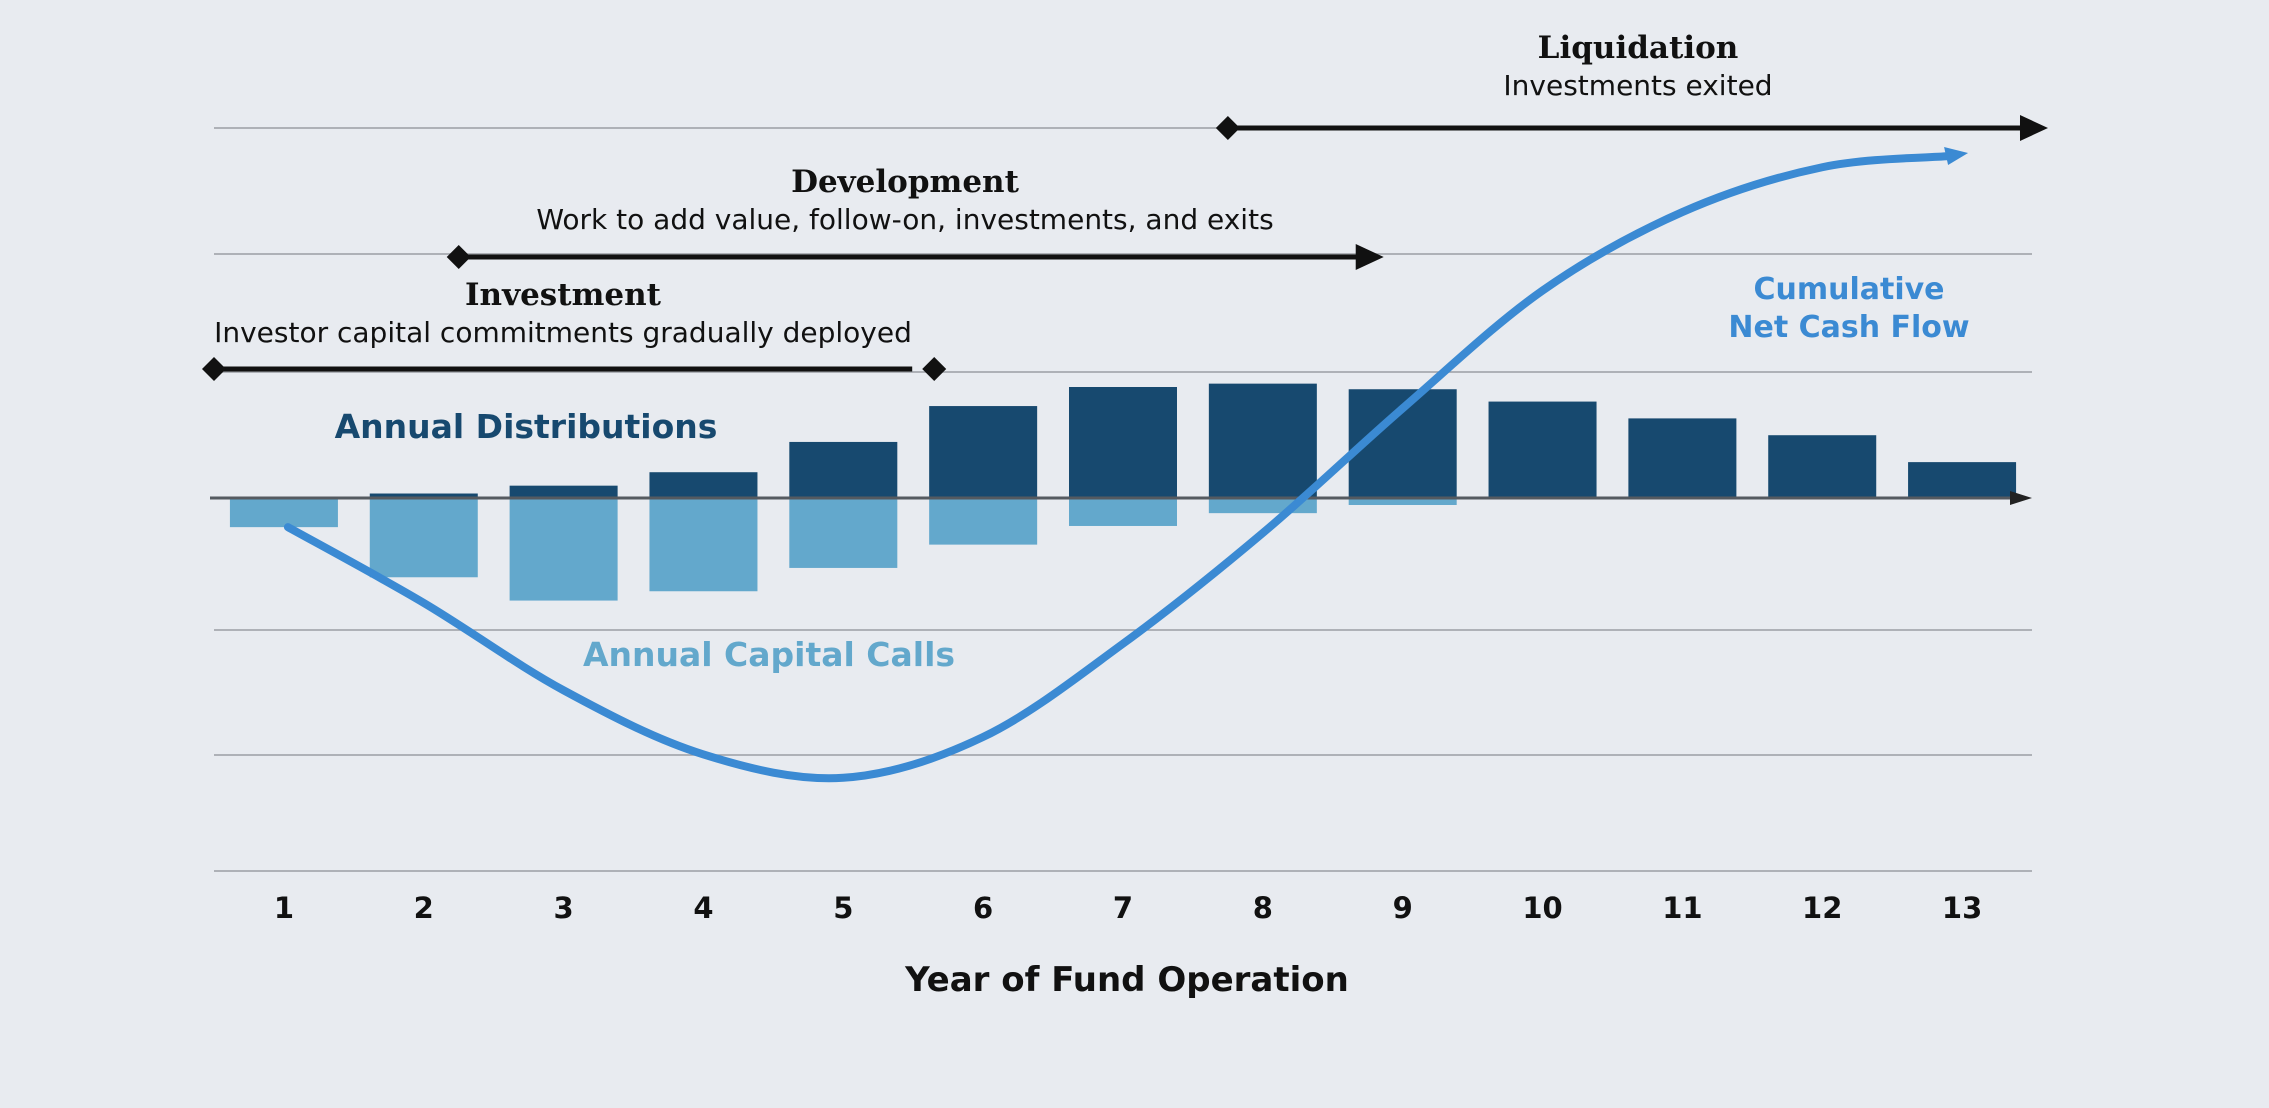 The image size is (2269, 1108). What do you see at coordinates (934, 369) in the screenshot?
I see `phase-end-diamond` at bounding box center [934, 369].